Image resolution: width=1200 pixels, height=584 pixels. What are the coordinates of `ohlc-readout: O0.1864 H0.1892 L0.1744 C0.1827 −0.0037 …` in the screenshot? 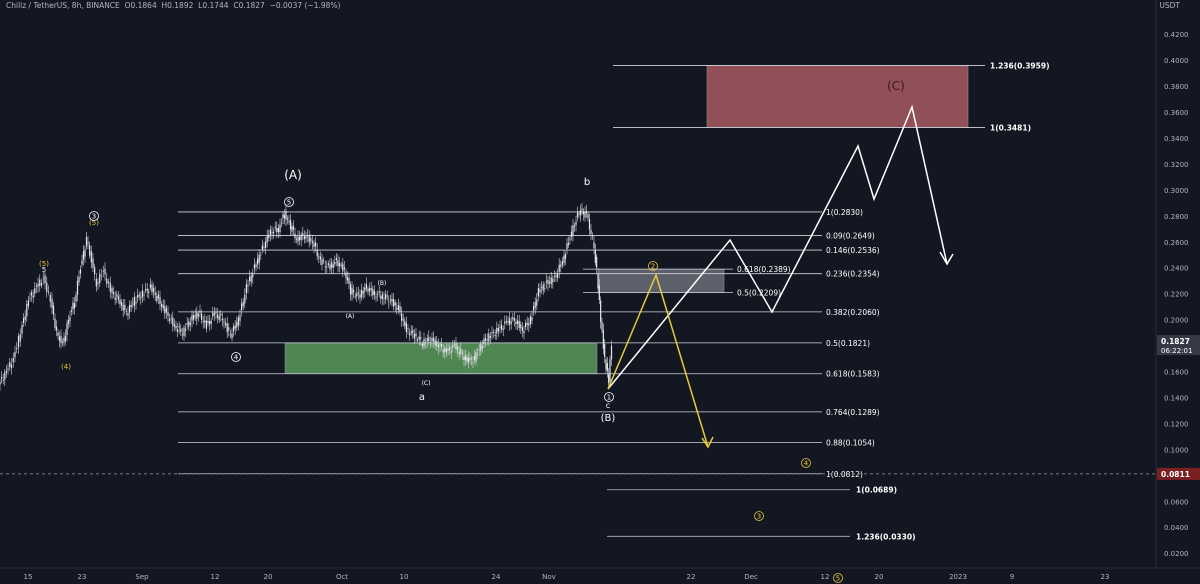 It's located at (232, 5).